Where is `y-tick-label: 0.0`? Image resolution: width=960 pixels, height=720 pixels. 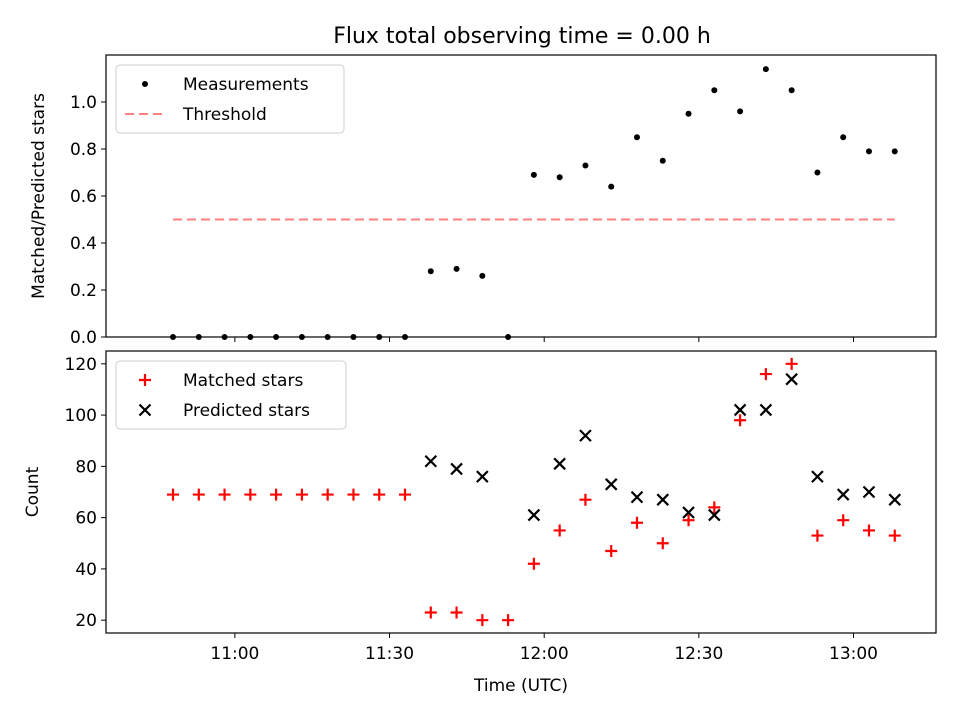
y-tick-label: 0.0 is located at coordinates (83, 338).